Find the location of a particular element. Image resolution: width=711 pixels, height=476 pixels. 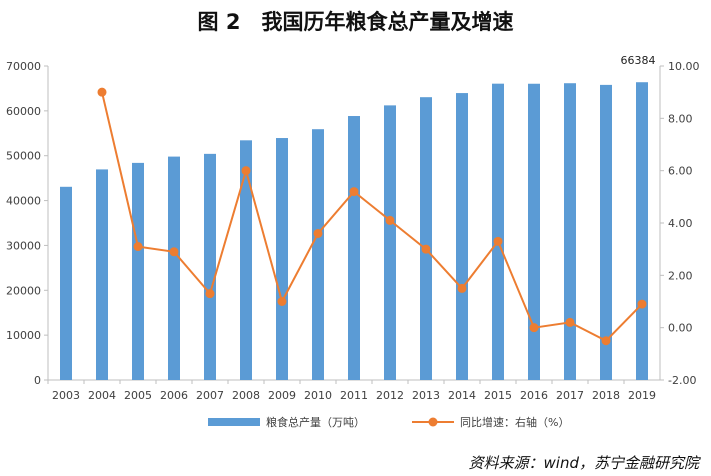

legend-bar-label: 粮食总产量（万吨） is located at coordinates (315, 422).